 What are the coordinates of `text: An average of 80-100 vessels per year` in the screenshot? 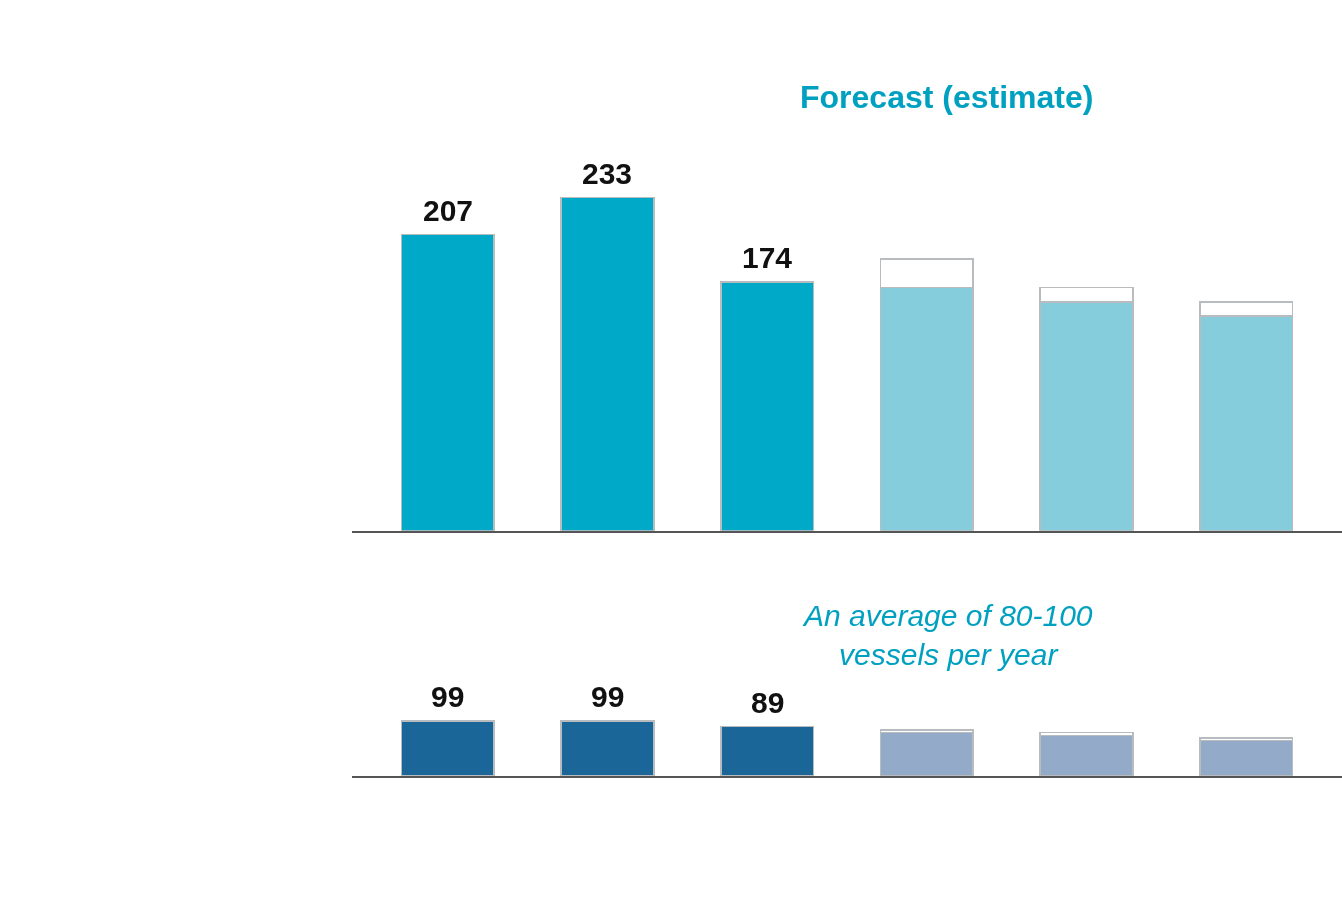 It's located at (947, 635).